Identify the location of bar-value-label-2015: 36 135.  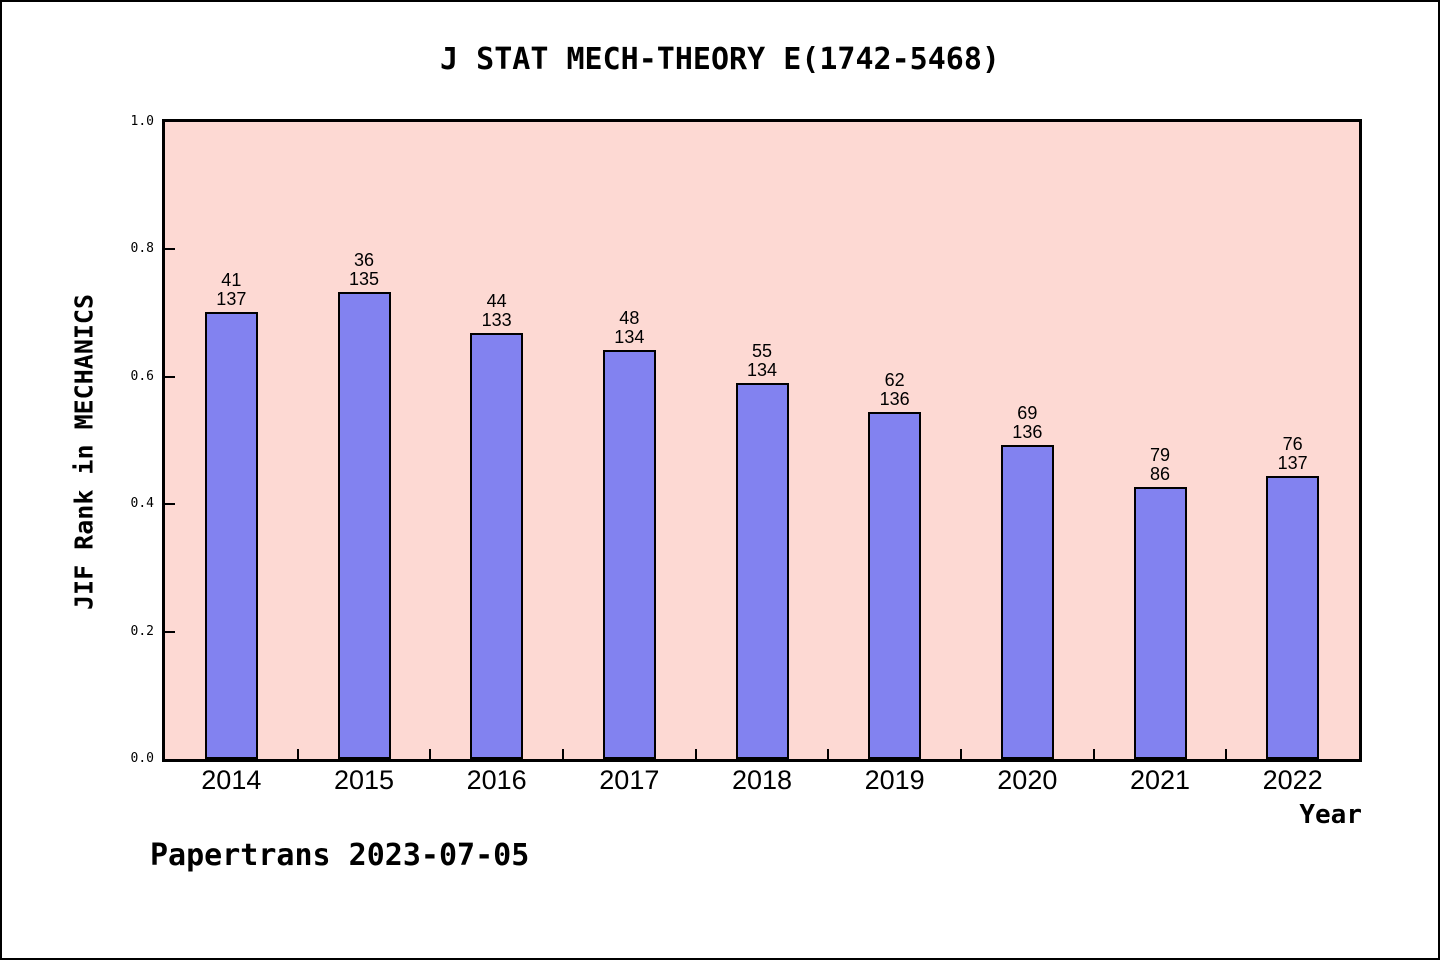
(364, 270).